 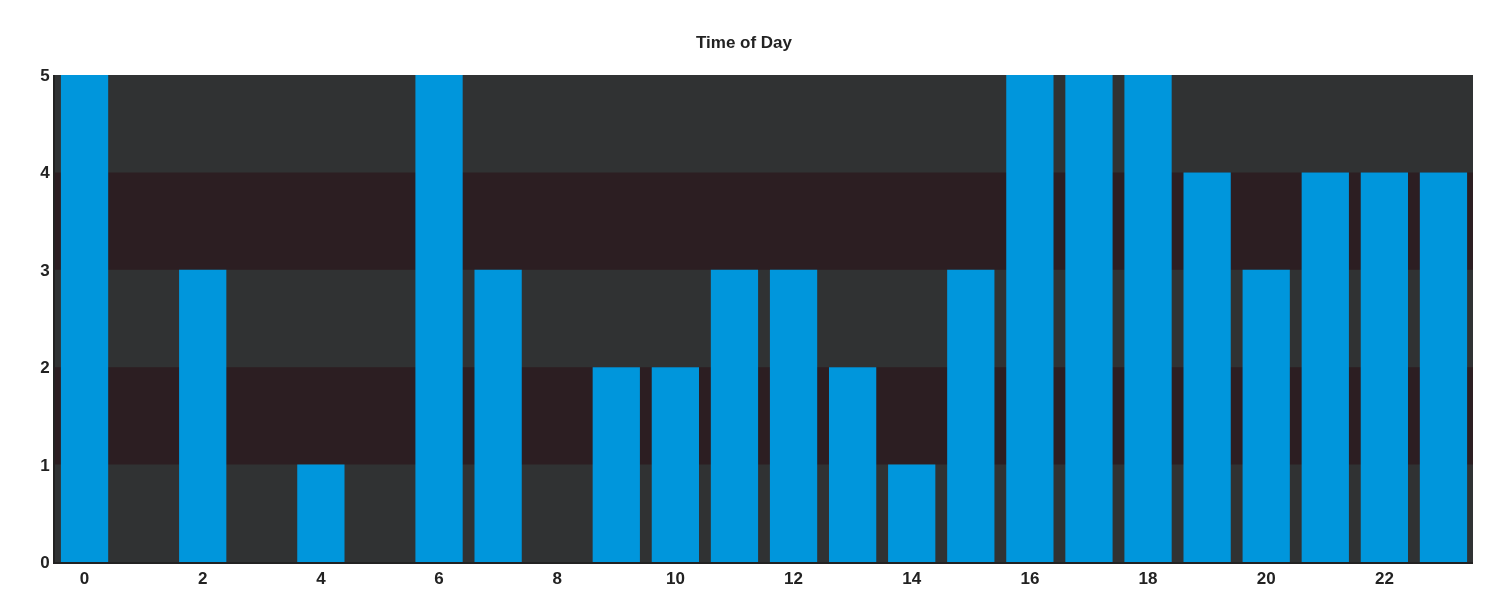 What do you see at coordinates (1384, 579) in the screenshot?
I see `x-tick-label: 22` at bounding box center [1384, 579].